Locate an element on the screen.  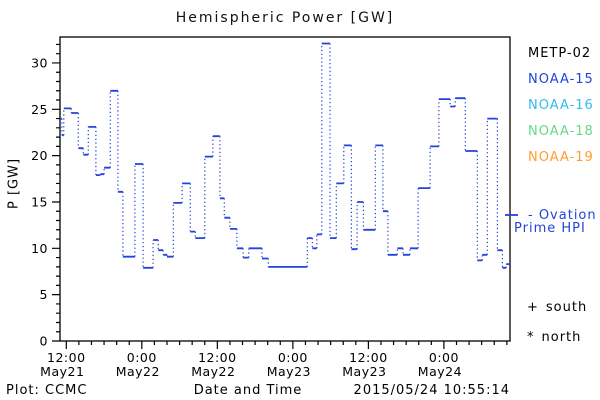
legend-item-noaa-16: NOAA-16 is located at coordinates (561, 105).